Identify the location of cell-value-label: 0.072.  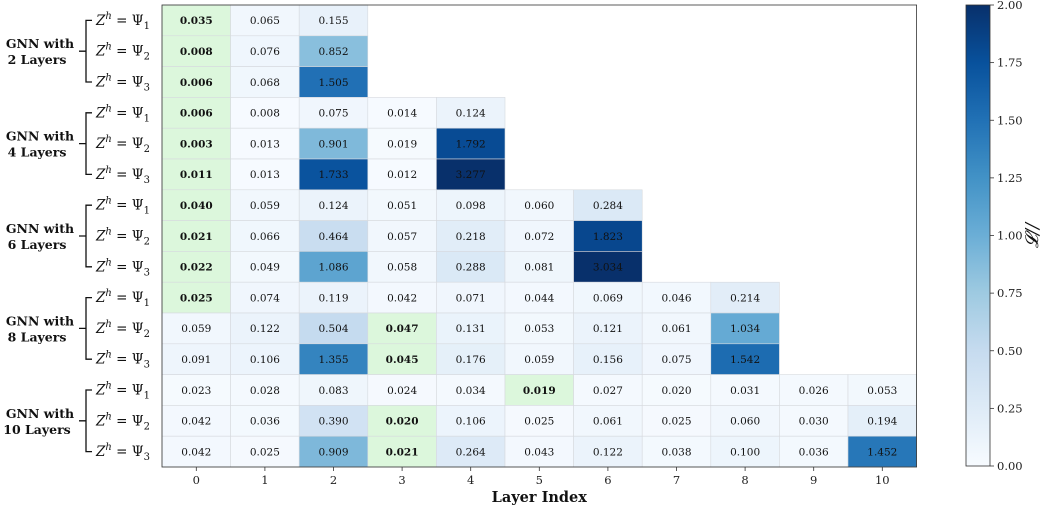
(539, 237).